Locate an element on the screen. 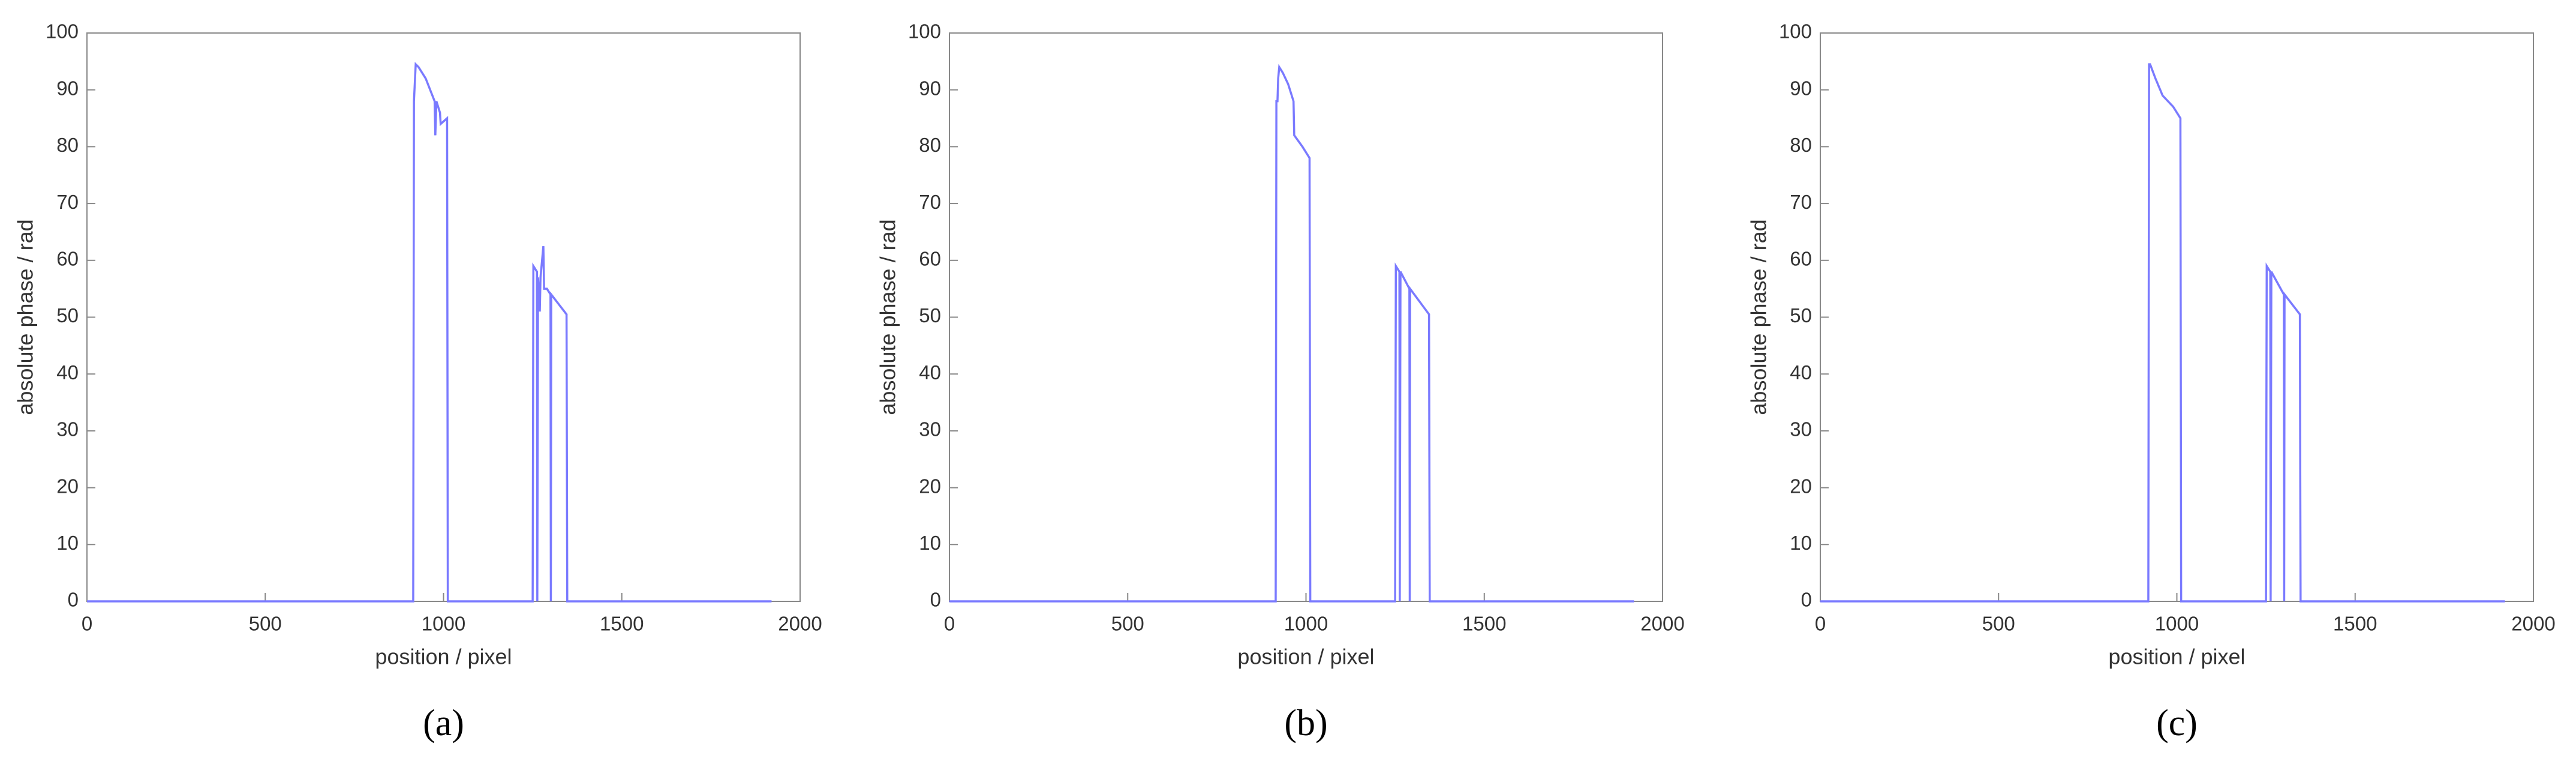  caption: (a) is located at coordinates (444, 723).